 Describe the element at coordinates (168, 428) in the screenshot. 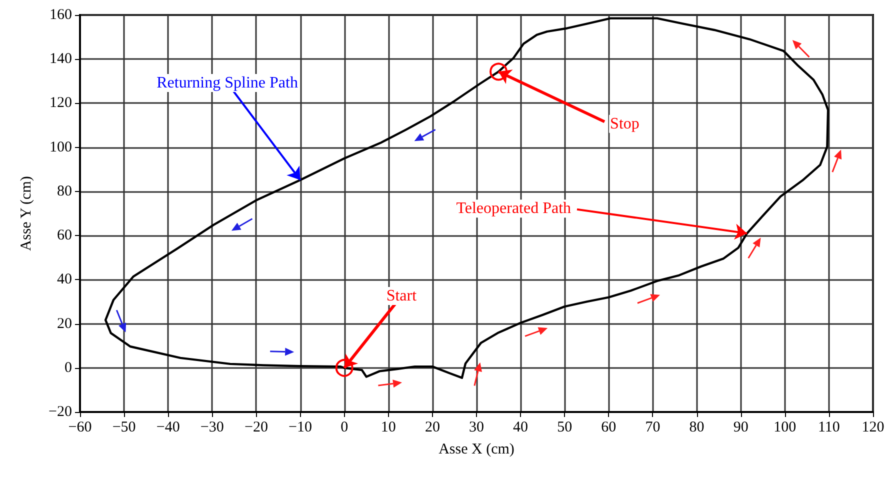

I see `x-tick-label: −40` at that location.